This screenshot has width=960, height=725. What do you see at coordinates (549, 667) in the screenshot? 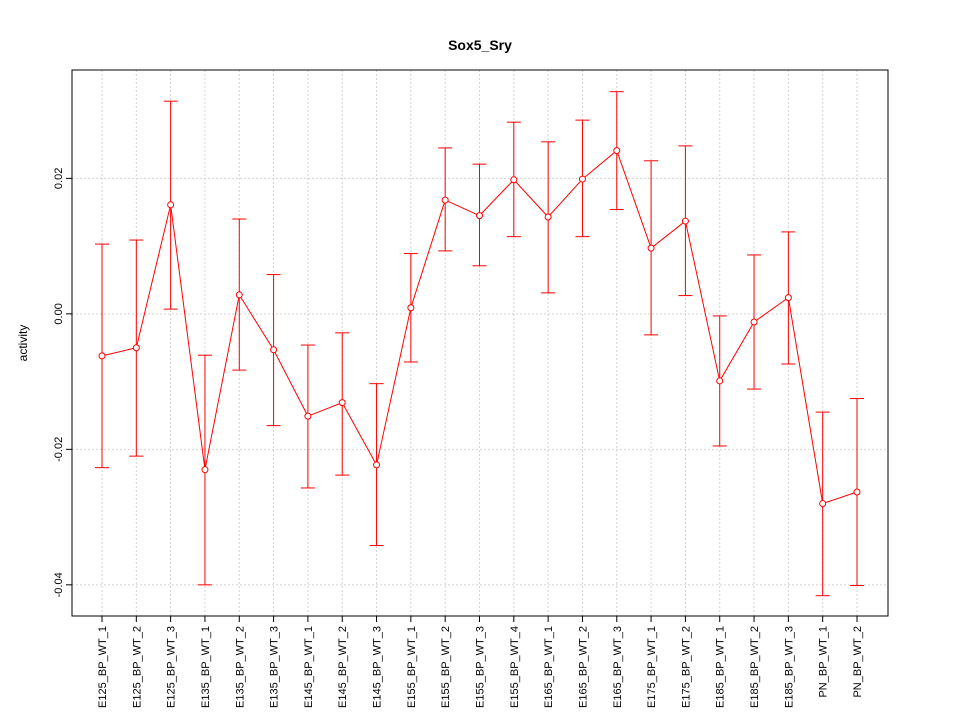
I see `x-tick-label: E165_BP_WT_1` at bounding box center [549, 667].